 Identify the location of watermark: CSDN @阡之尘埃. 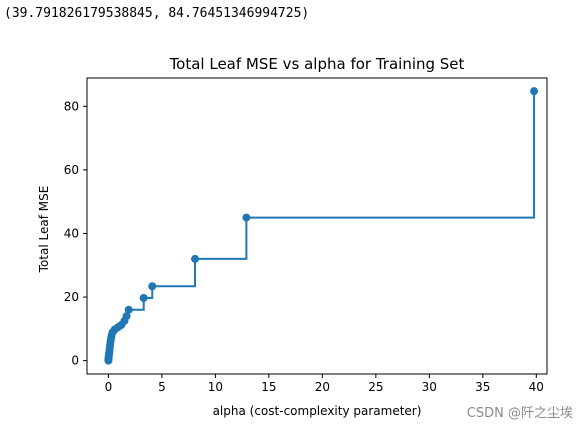
(519, 413).